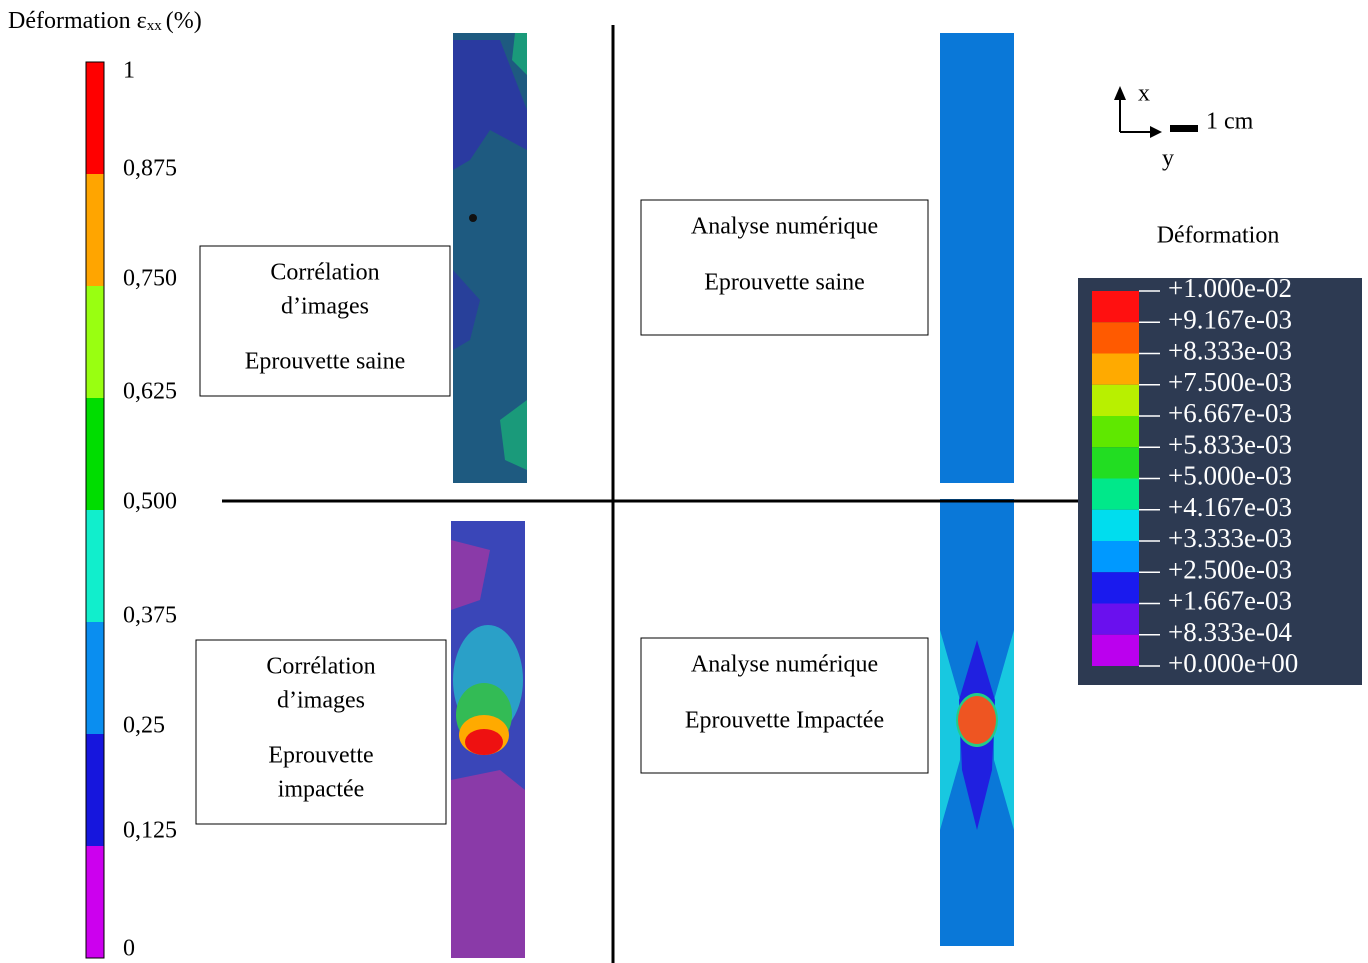 Image resolution: width=1368 pixels, height=963 pixels. I want to click on dic-healthy, so click(490, 258).